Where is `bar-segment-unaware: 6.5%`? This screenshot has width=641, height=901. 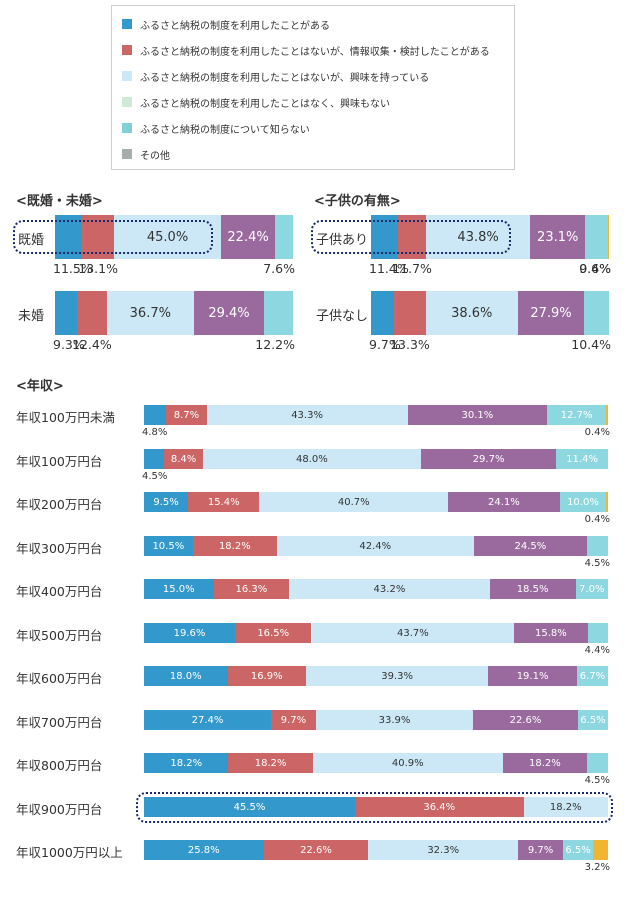
bar-segment-unaware: 6.5% is located at coordinates (578, 850).